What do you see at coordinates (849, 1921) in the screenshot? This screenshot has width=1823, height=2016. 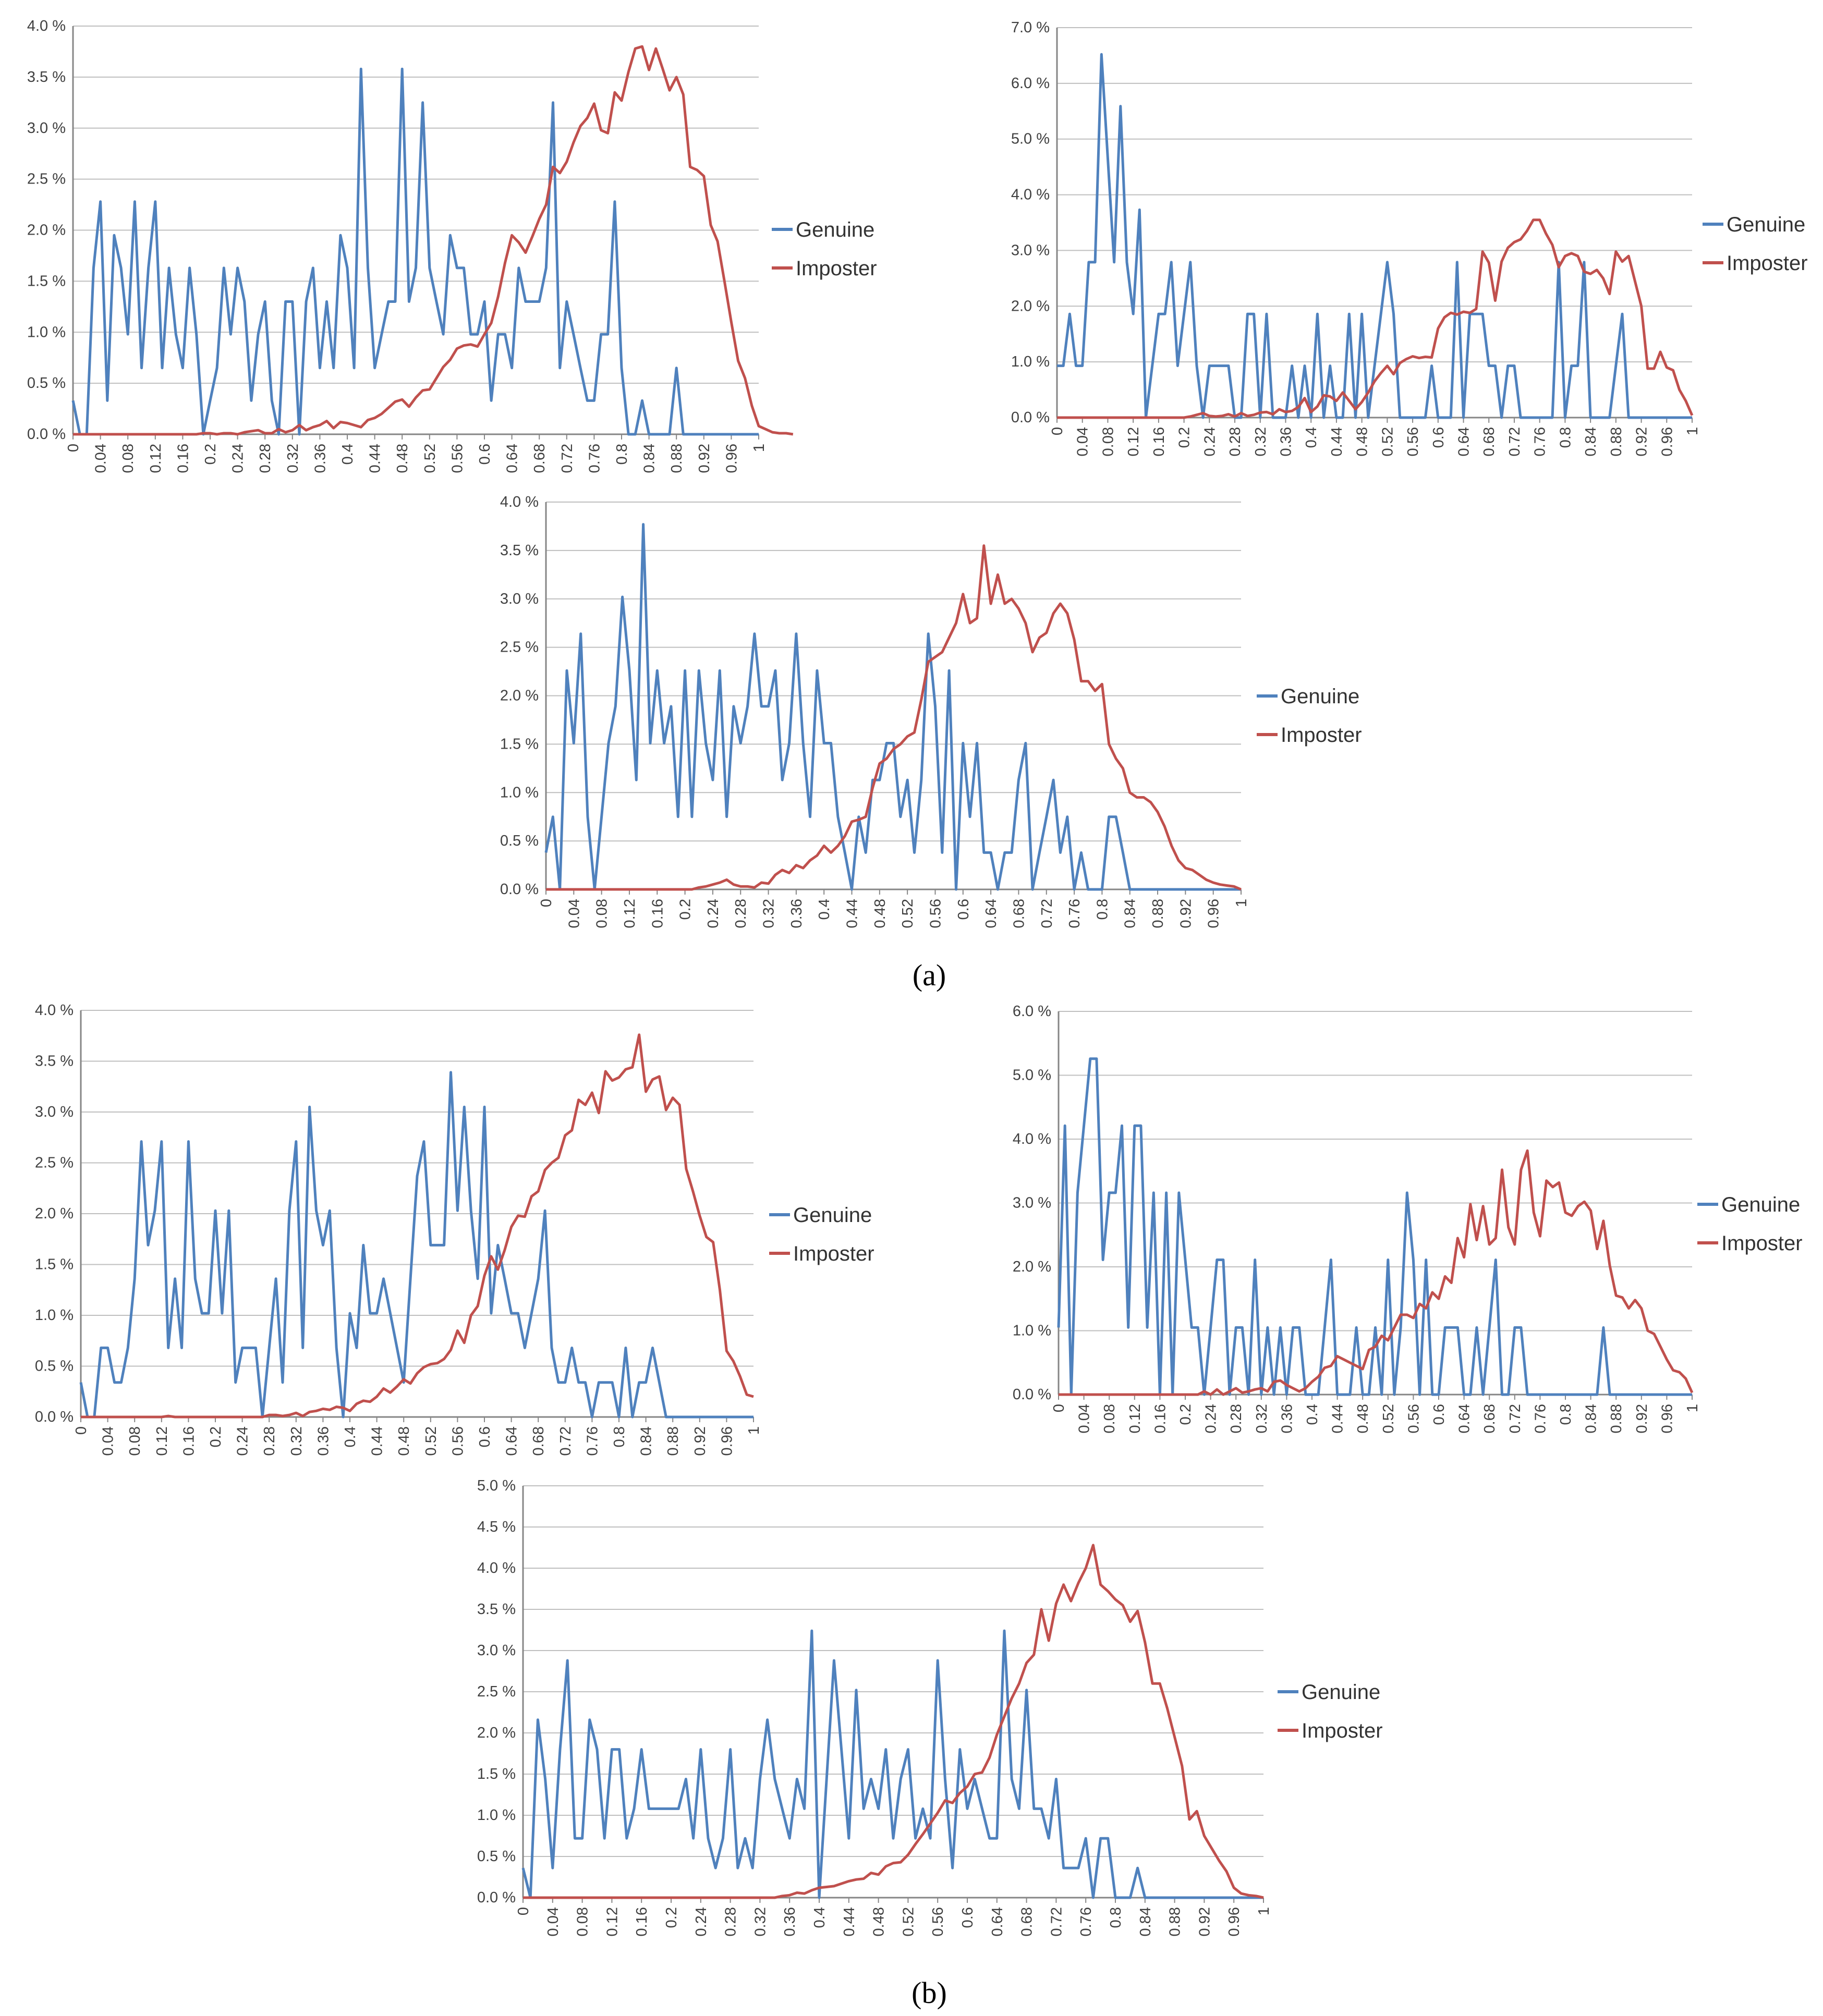 I see `x-tick-label: 0.44` at bounding box center [849, 1921].